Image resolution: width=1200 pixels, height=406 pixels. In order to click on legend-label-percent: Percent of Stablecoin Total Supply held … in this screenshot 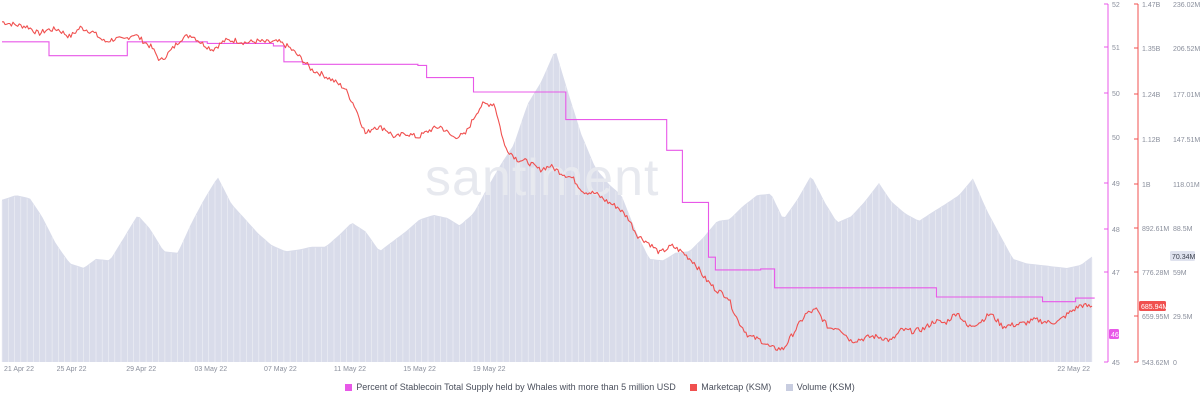, I will do `click(516, 387)`.